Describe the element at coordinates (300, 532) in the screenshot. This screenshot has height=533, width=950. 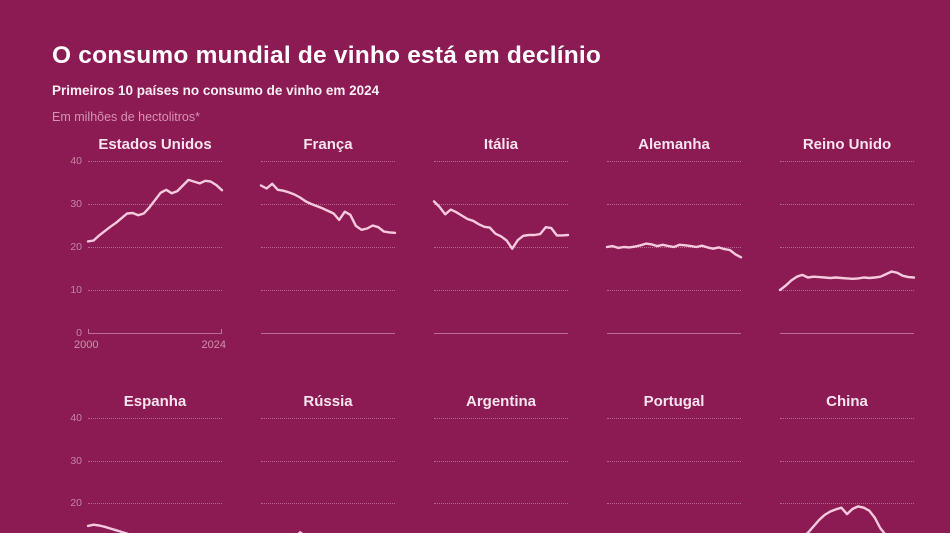
I see `line-series-russia` at that location.